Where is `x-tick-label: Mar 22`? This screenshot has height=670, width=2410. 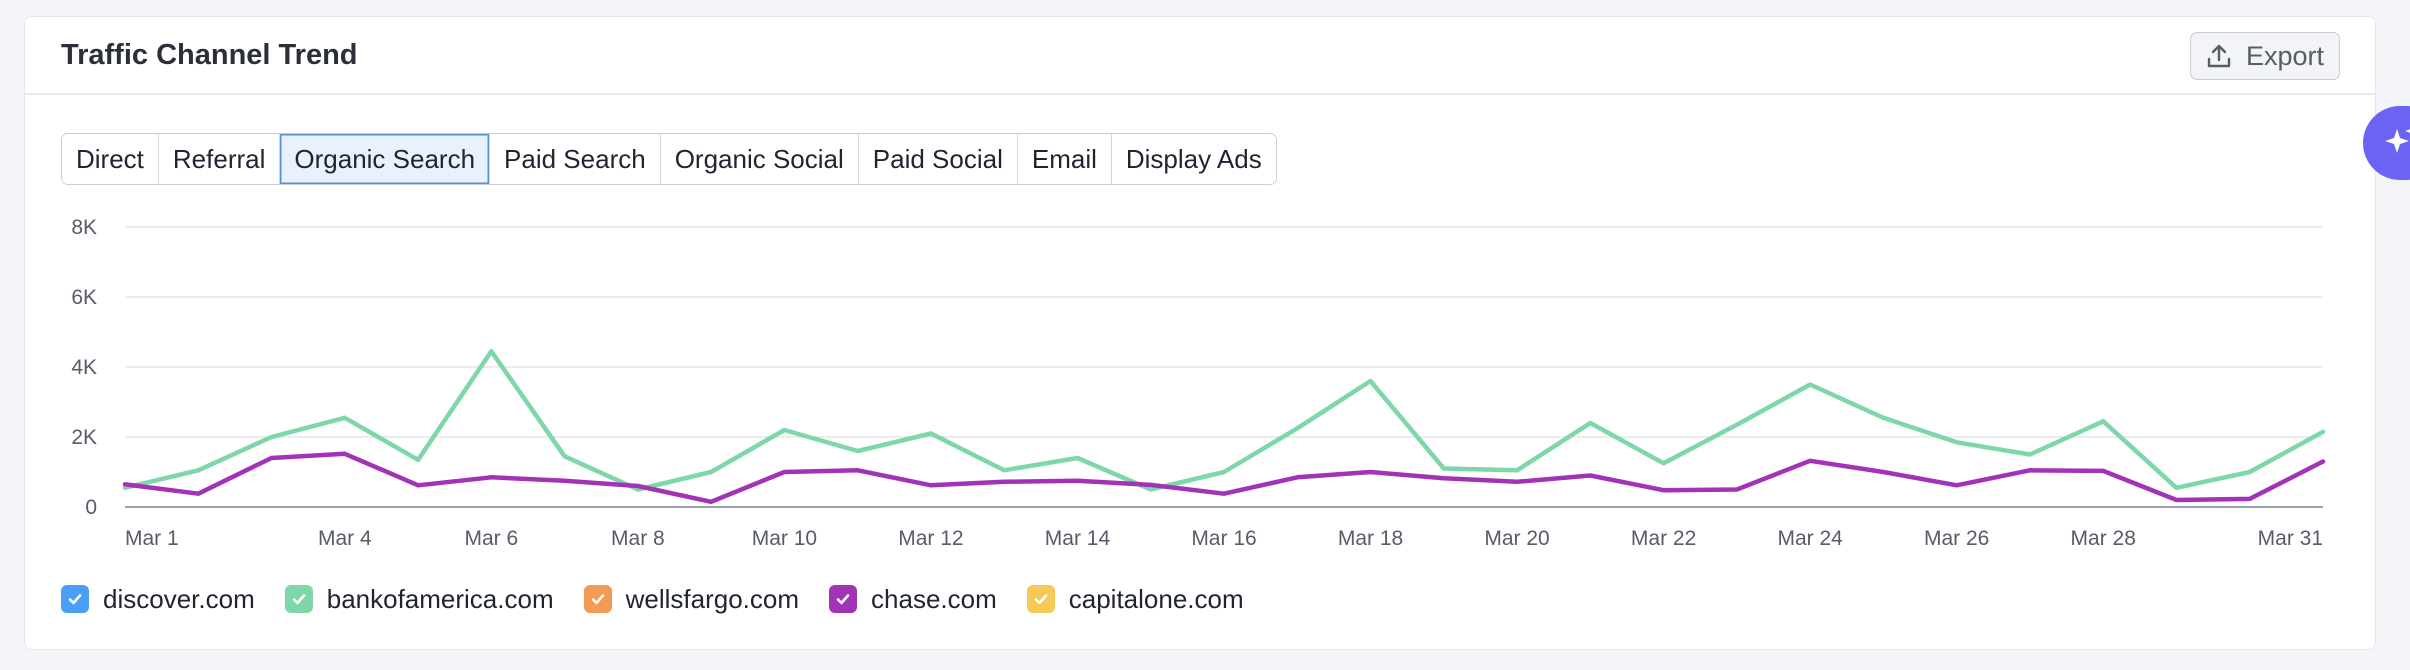
x-tick-label: Mar 22 is located at coordinates (1663, 538).